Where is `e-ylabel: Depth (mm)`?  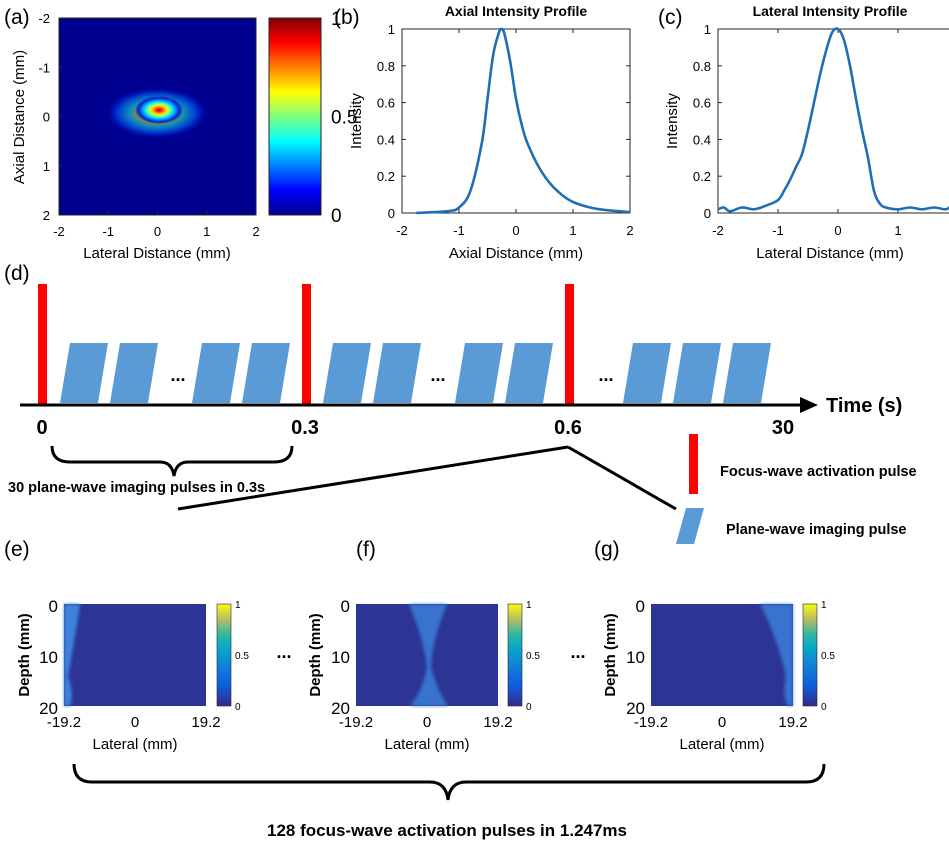 e-ylabel: Depth (mm) is located at coordinates (24, 654).